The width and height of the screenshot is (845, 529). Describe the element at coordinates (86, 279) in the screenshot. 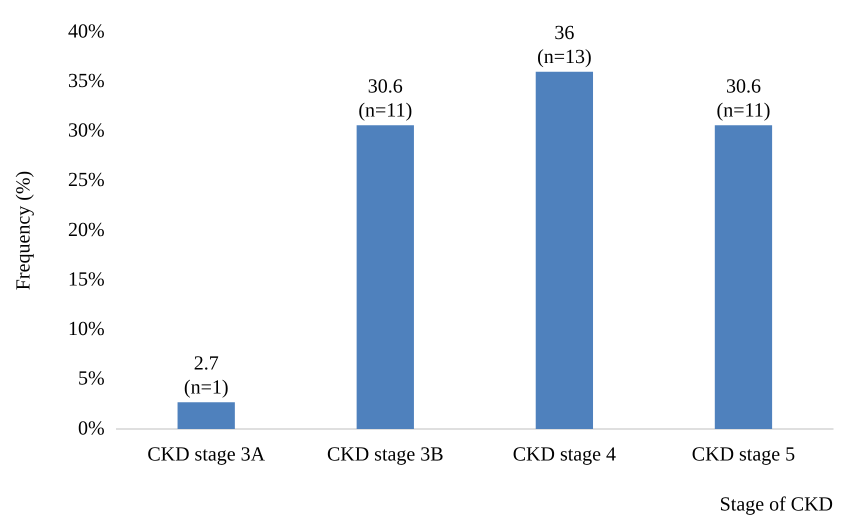

I see `y-tick-label: 15%` at that location.